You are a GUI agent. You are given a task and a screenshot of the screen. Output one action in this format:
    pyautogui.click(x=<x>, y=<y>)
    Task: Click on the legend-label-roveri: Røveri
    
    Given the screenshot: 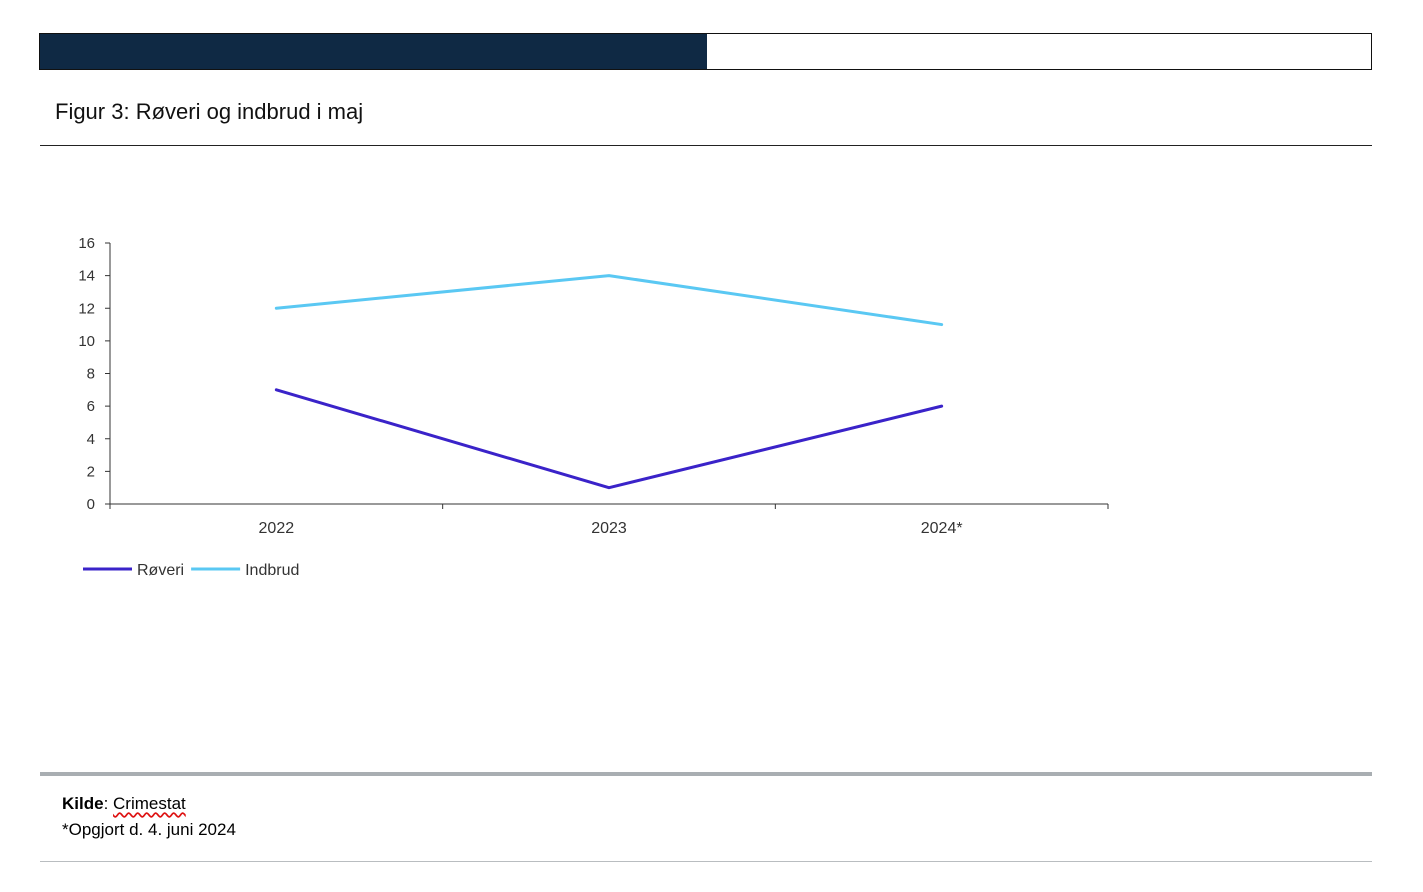 What is the action you would take?
    pyautogui.click(x=160, y=570)
    